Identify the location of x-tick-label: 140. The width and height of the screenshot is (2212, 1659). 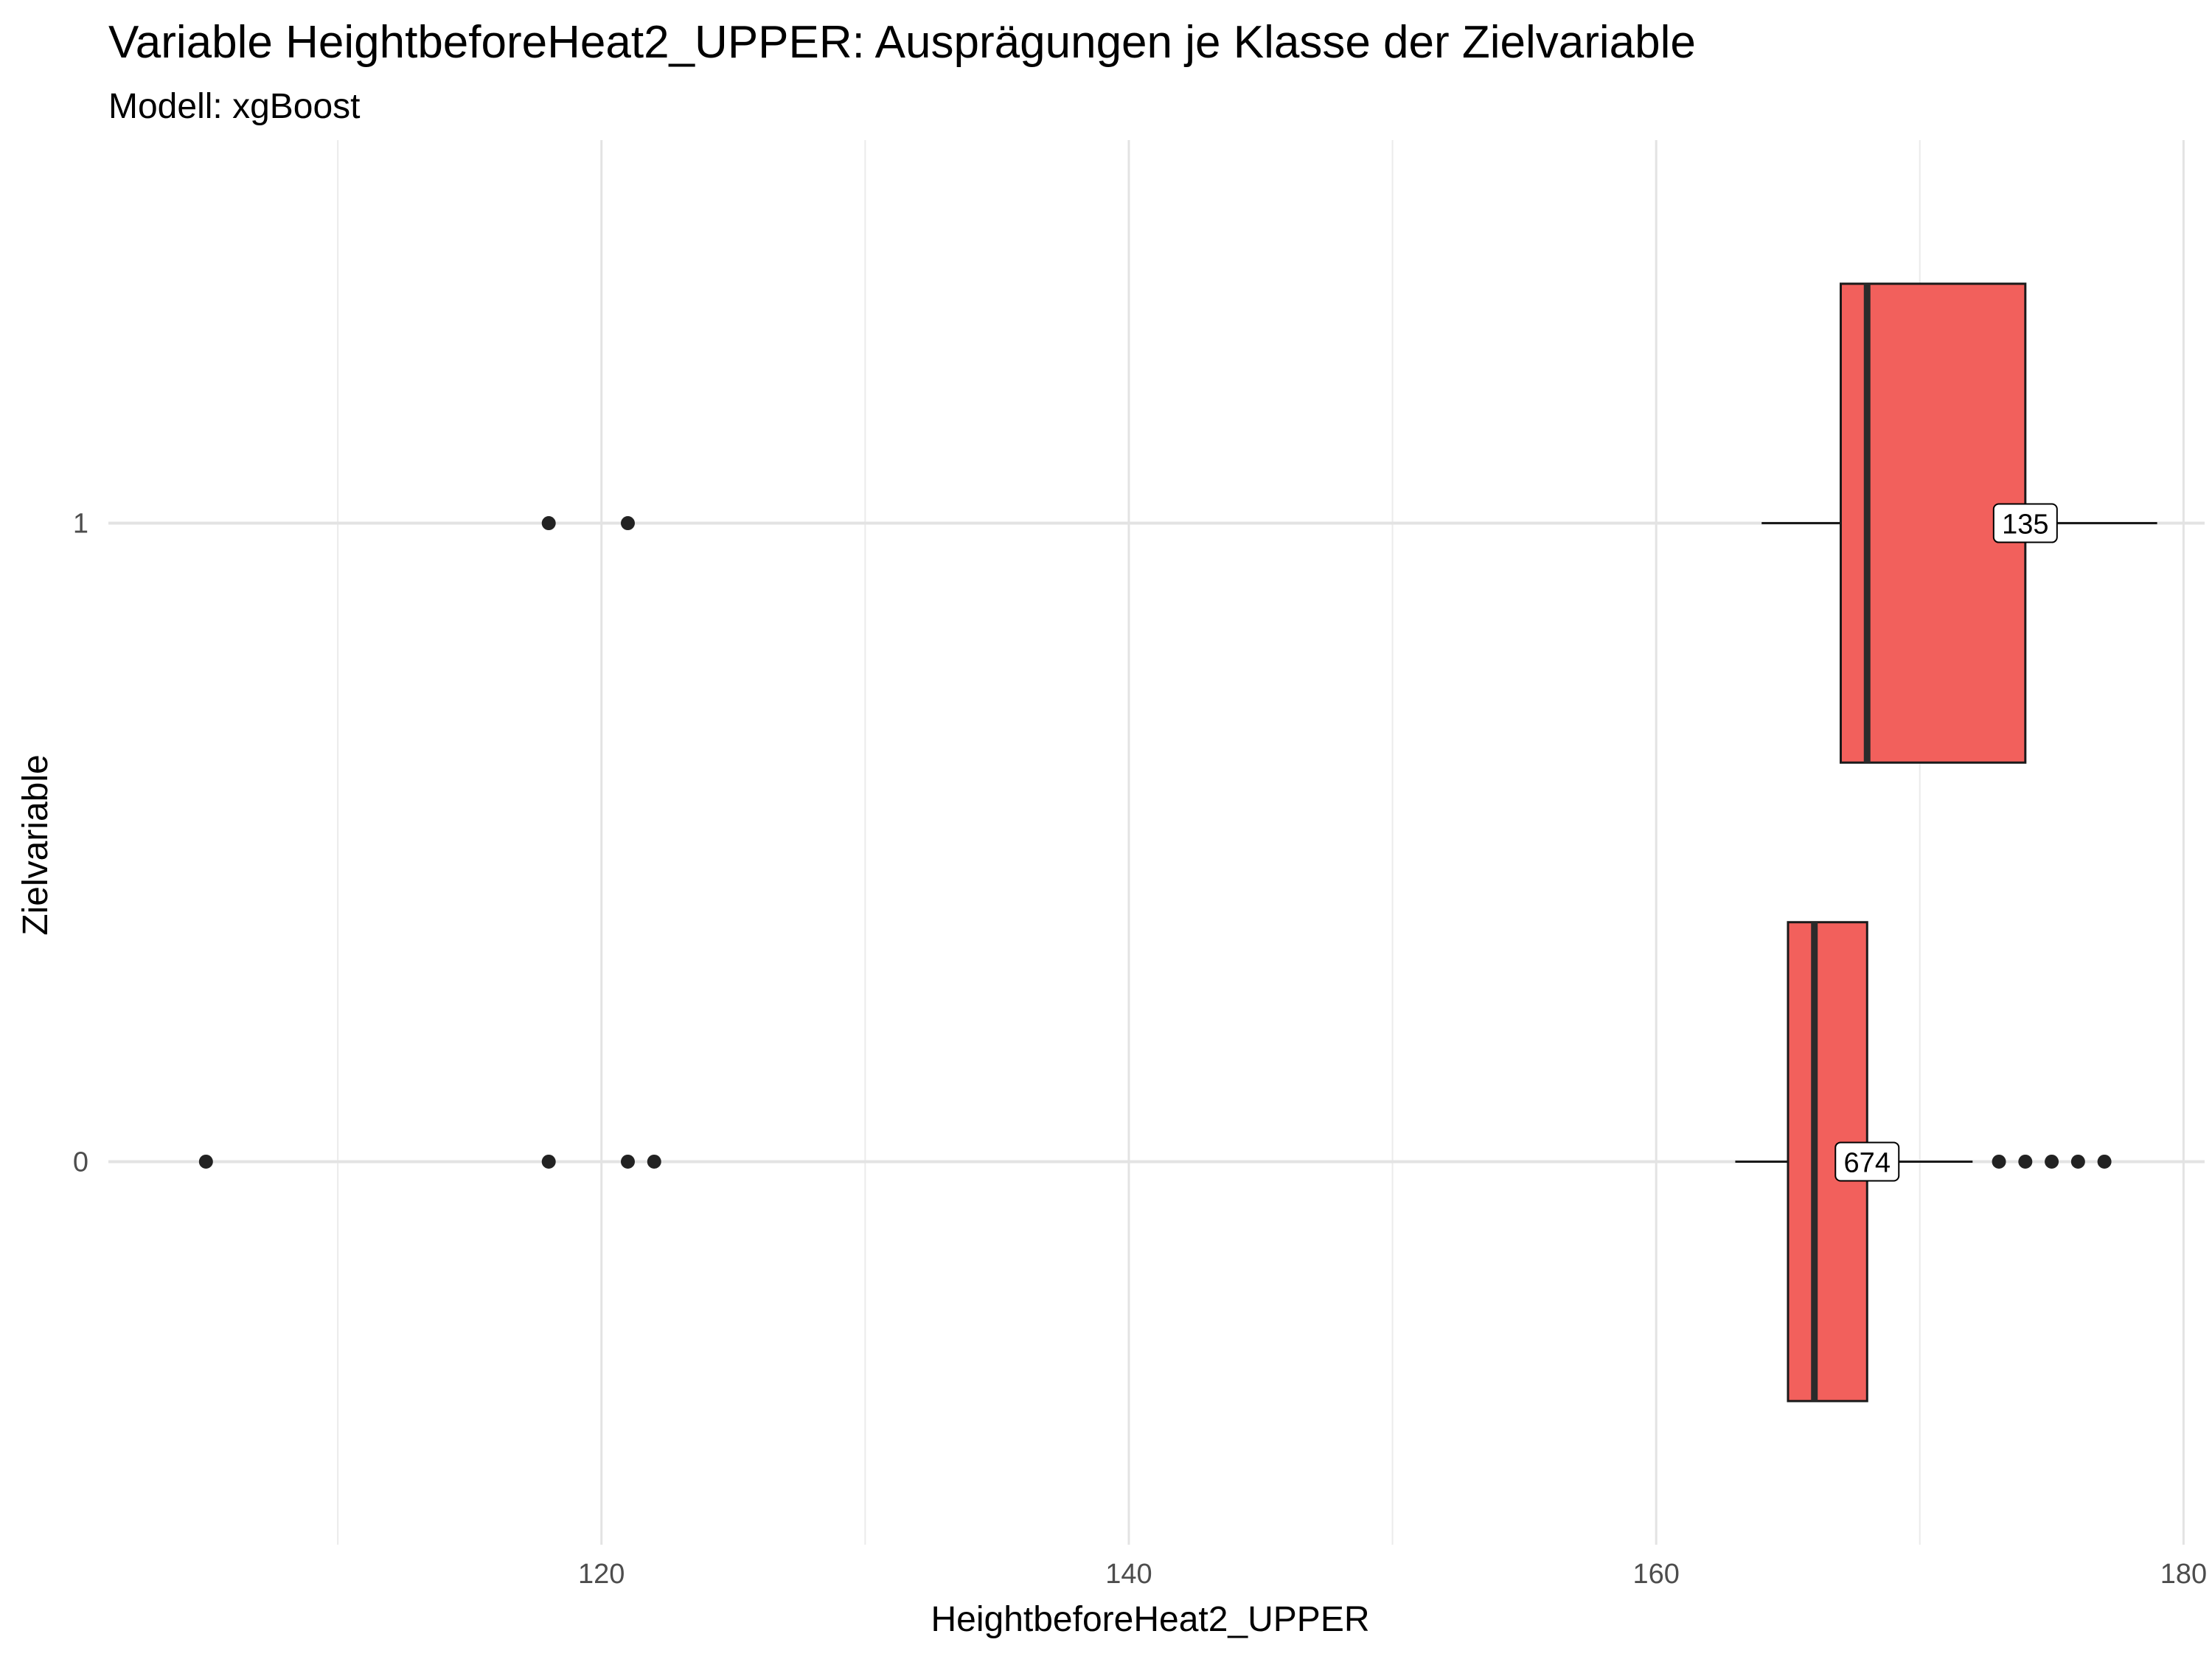
(1128, 1574).